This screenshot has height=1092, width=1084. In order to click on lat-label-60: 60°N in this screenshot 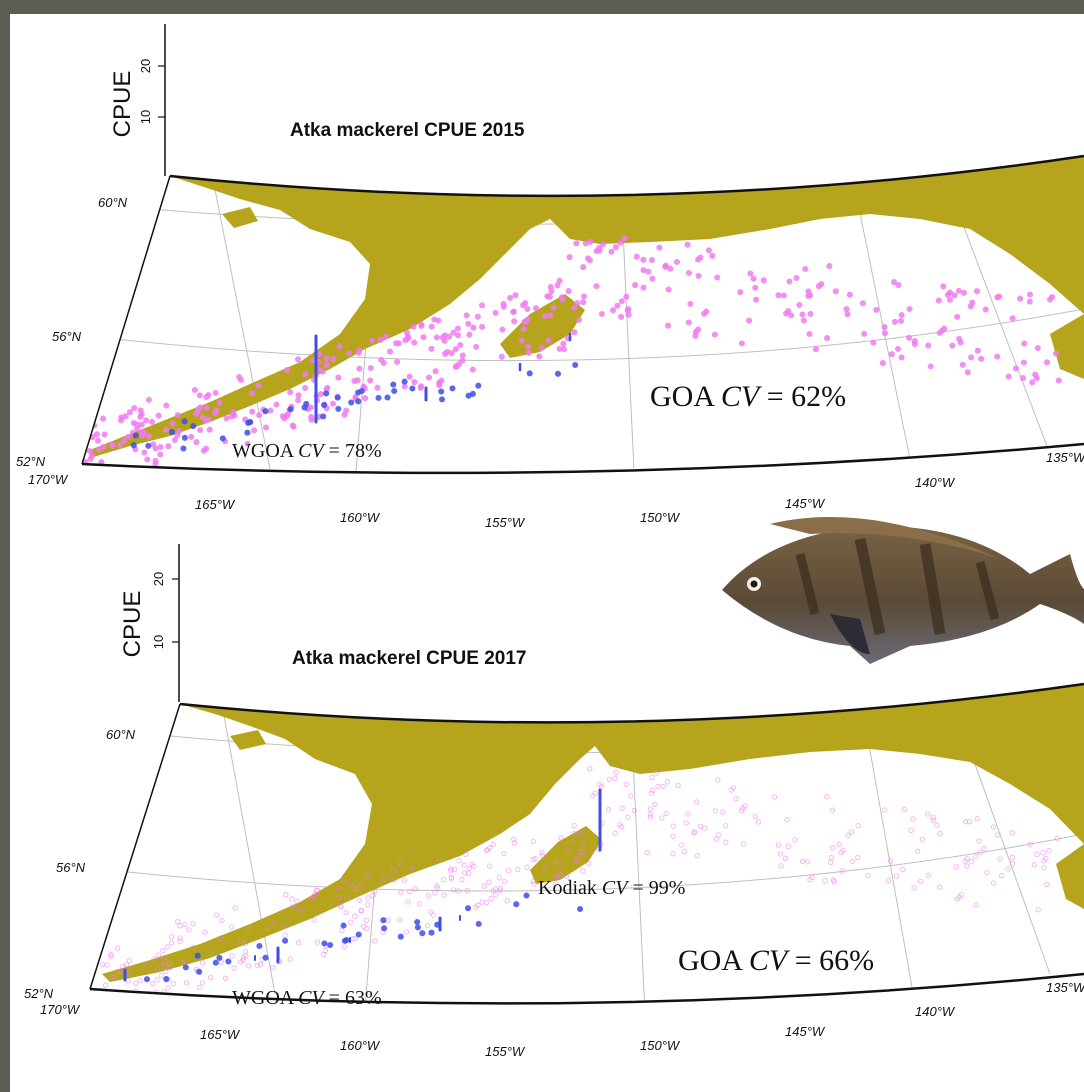, I will do `click(121, 734)`.